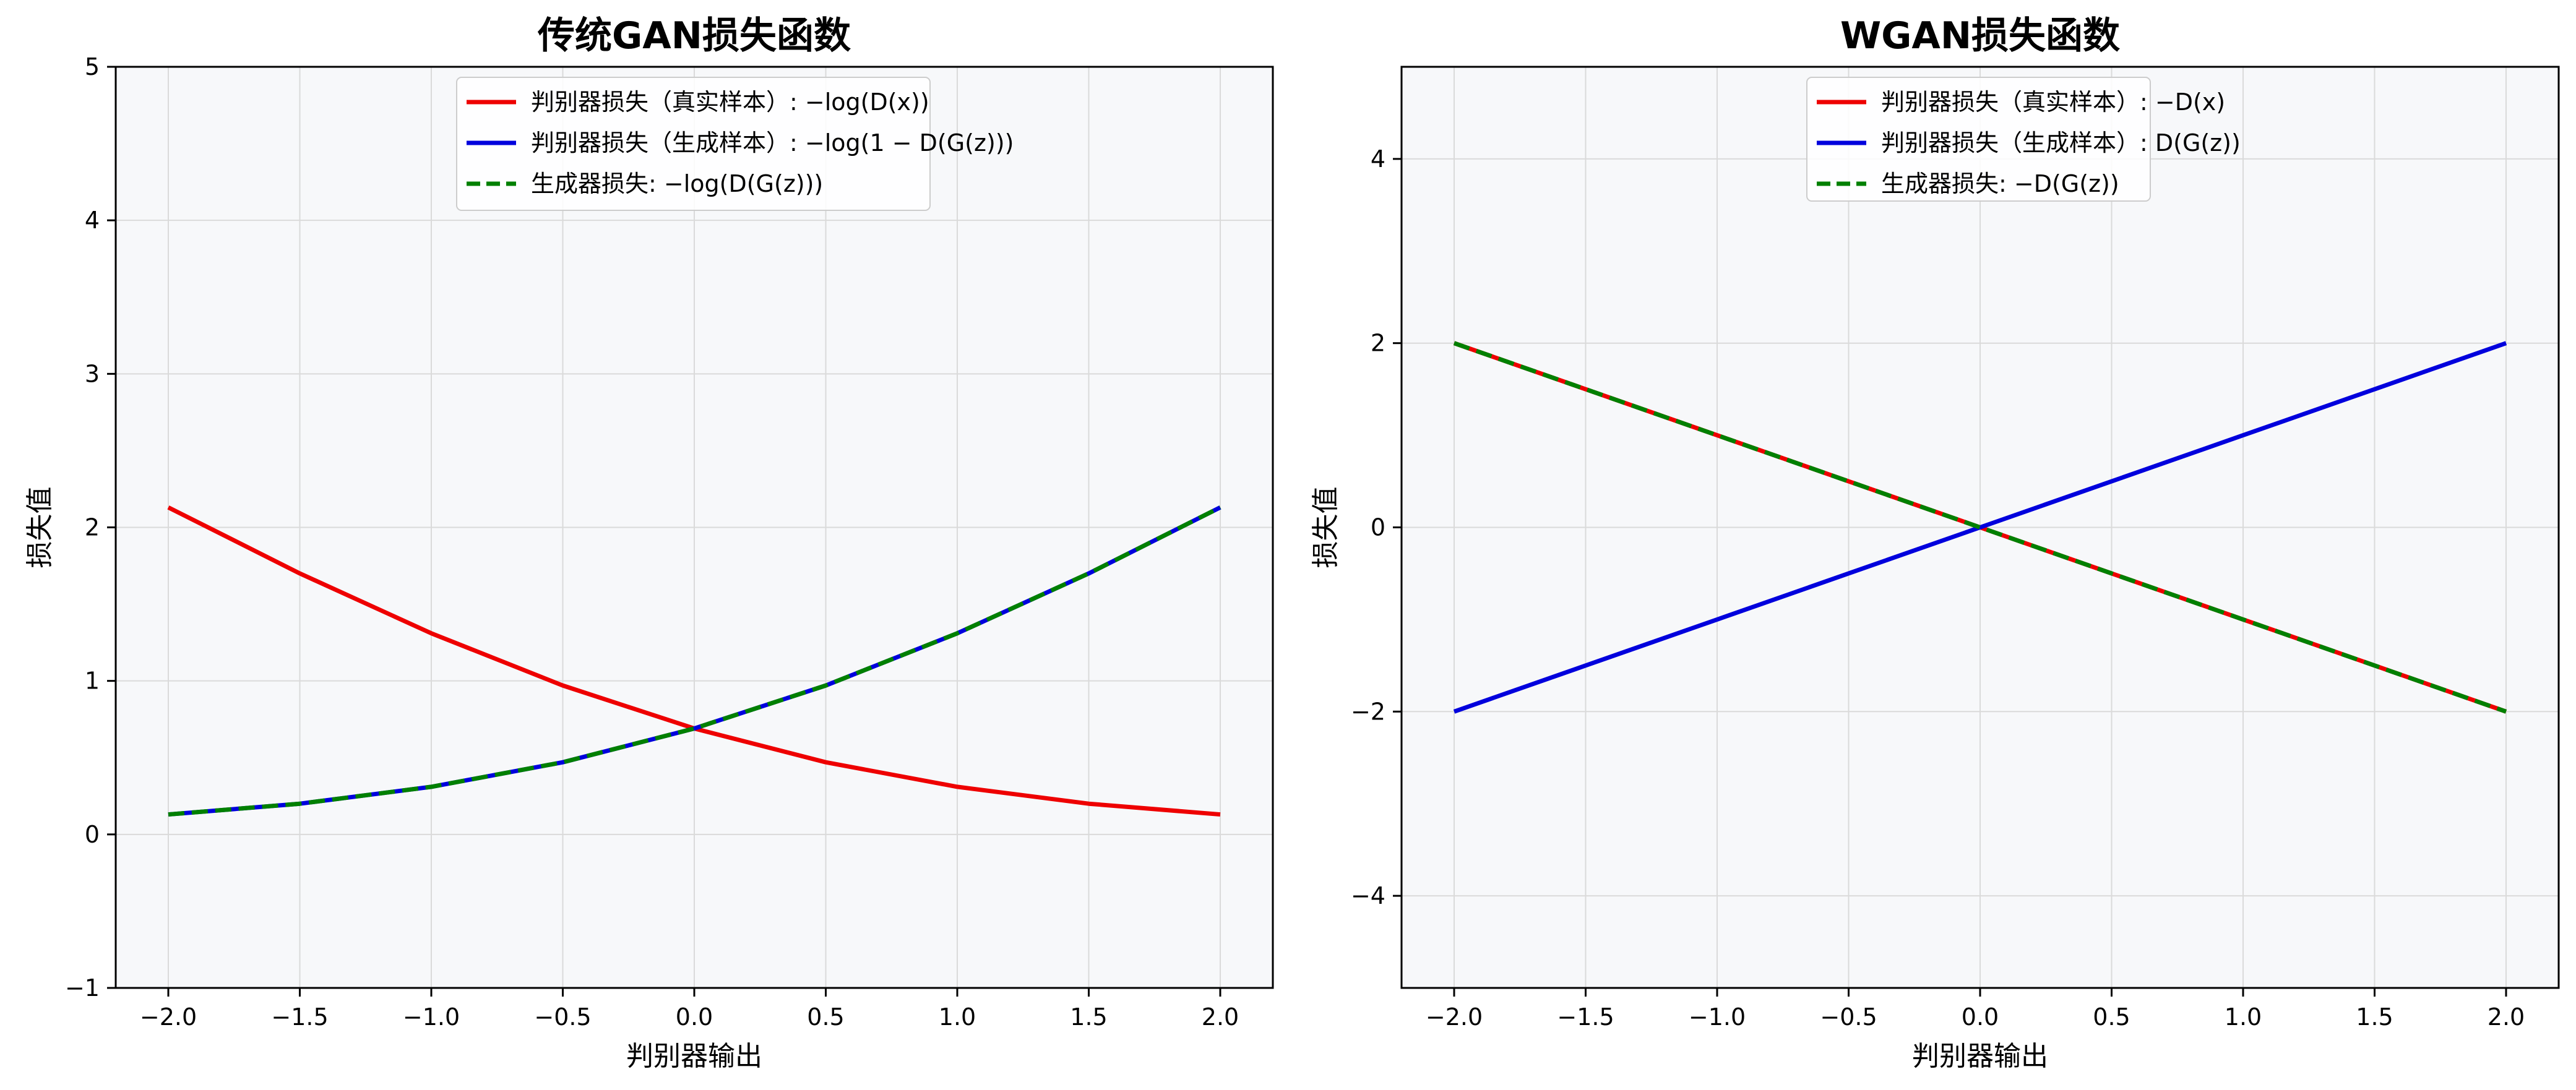 This screenshot has height=1090, width=2576. Describe the element at coordinates (92, 681) in the screenshot. I see `y-tick-label: 1` at that location.